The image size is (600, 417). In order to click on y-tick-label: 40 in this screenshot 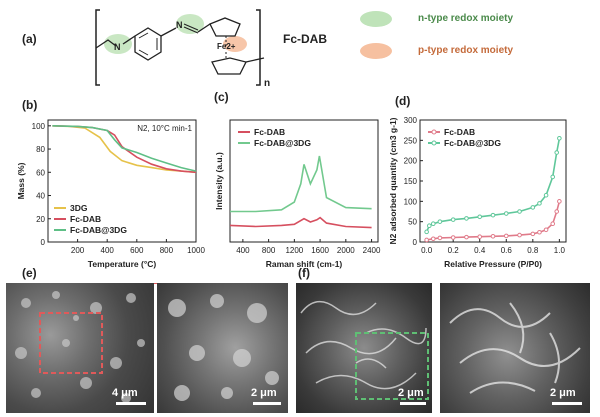, I will do `click(40, 196)`.